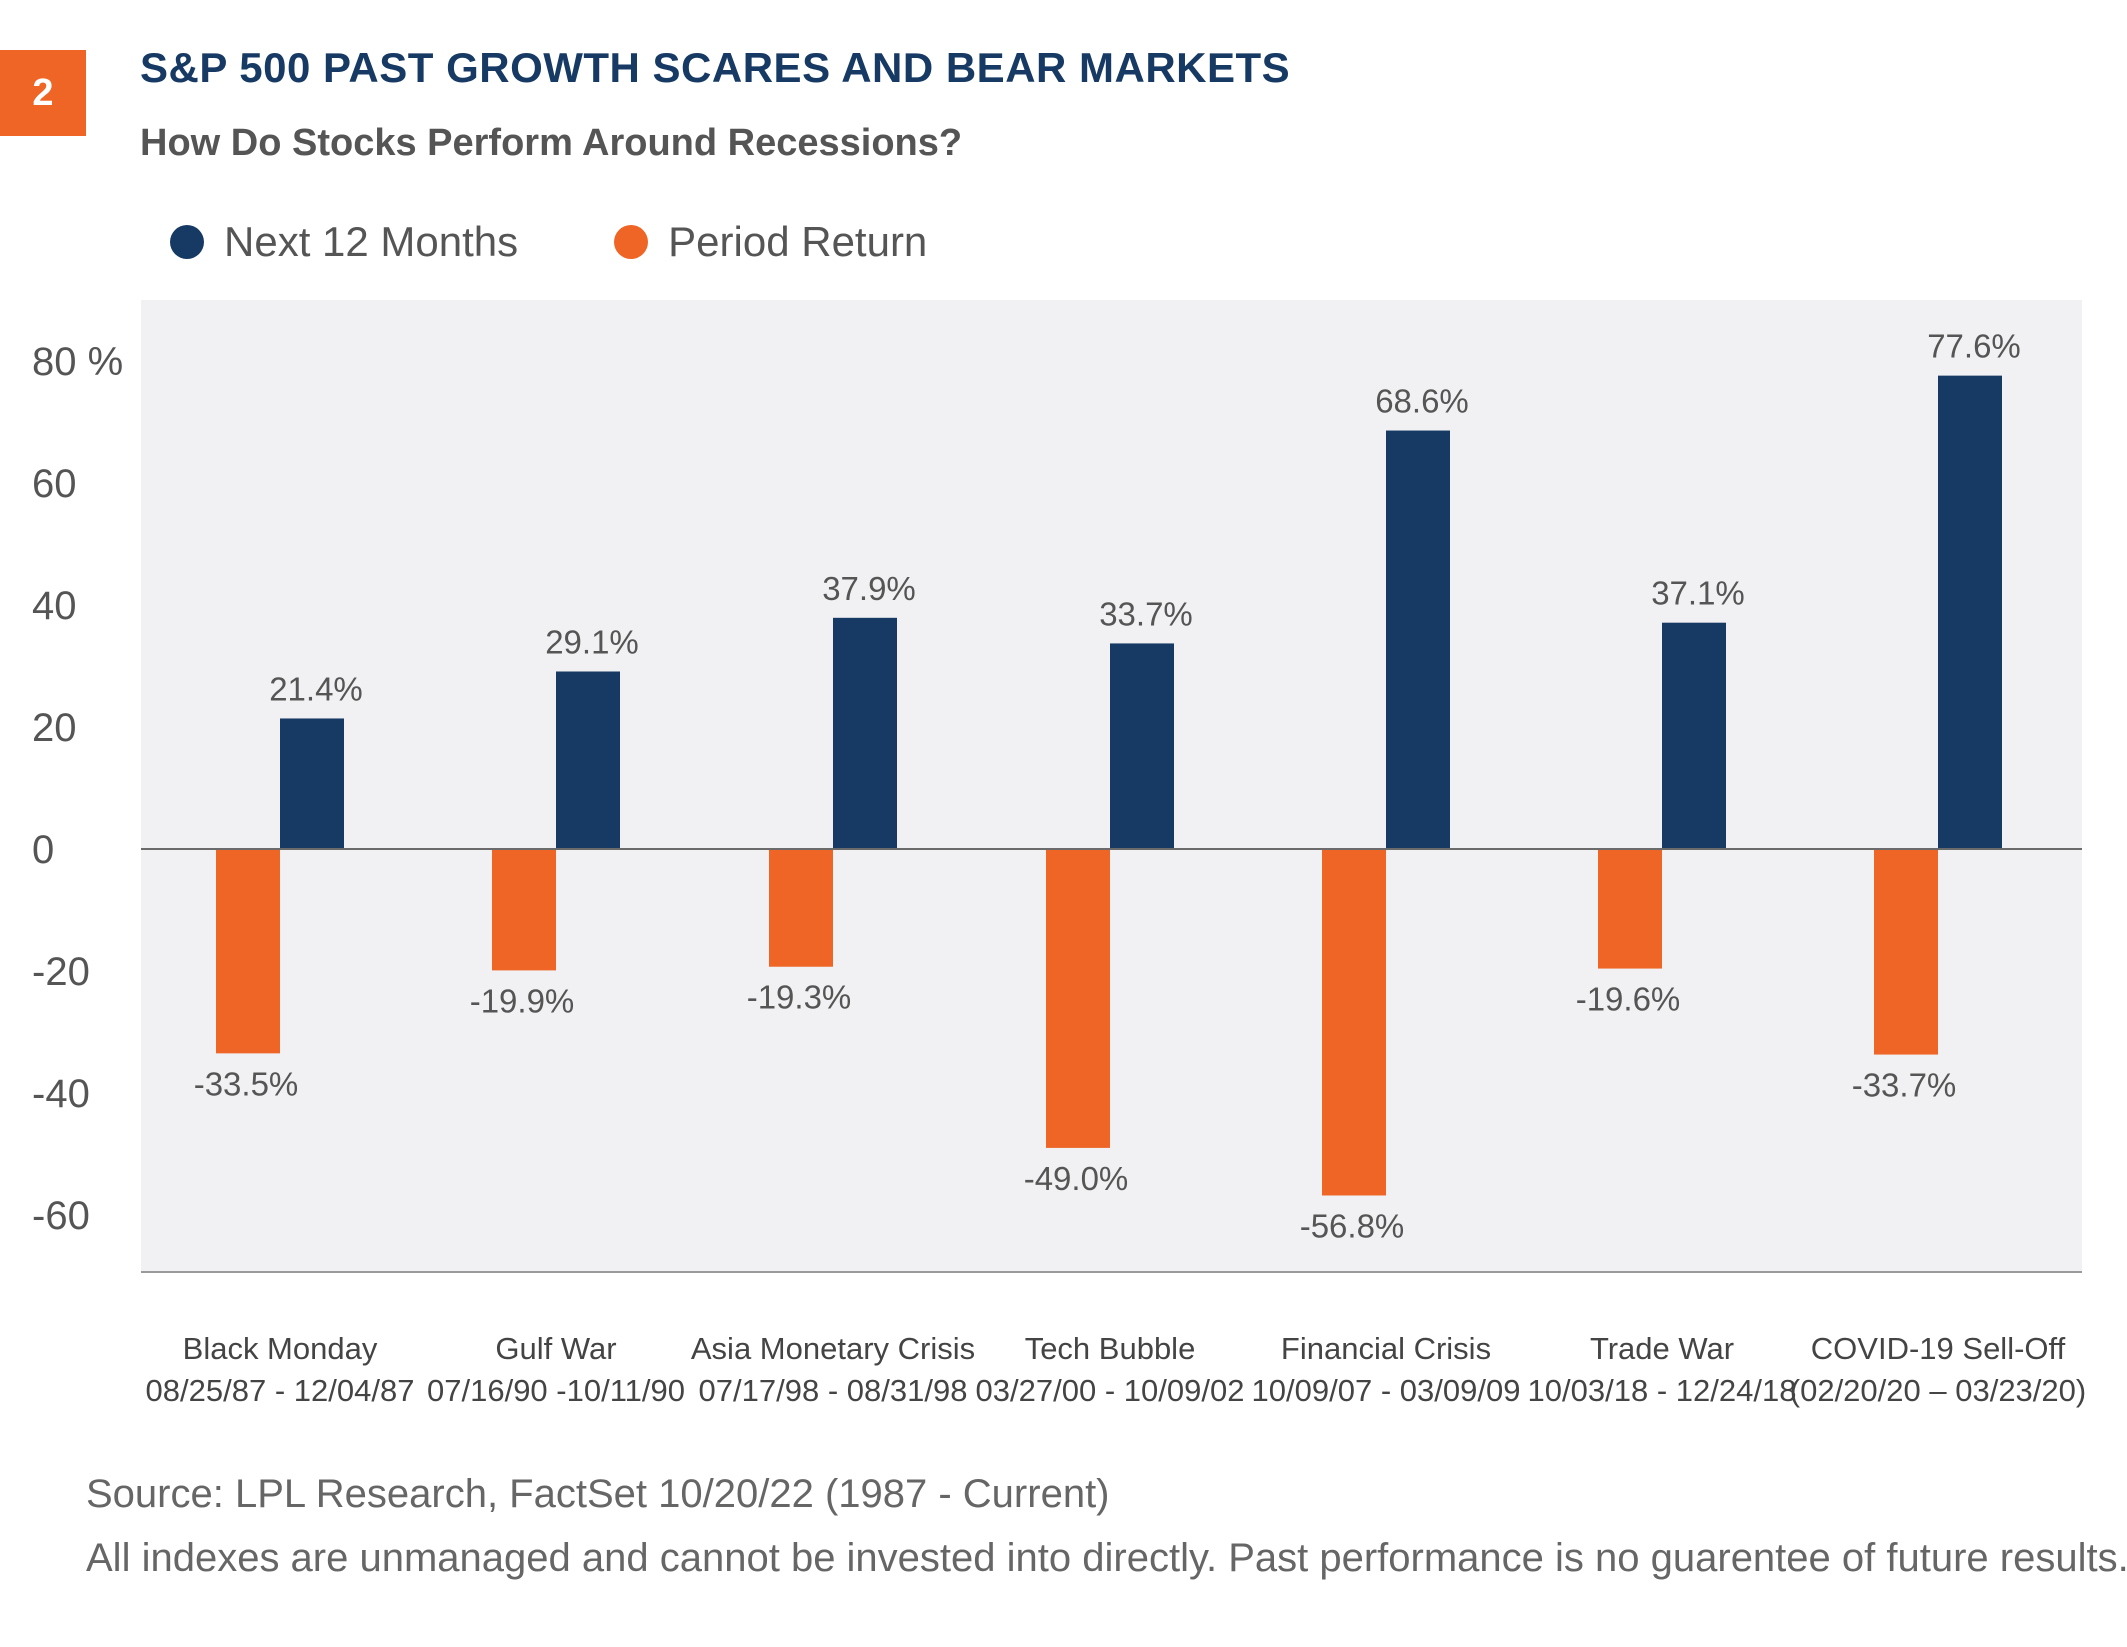  I want to click on y-tick-label: 20, so click(54, 728).